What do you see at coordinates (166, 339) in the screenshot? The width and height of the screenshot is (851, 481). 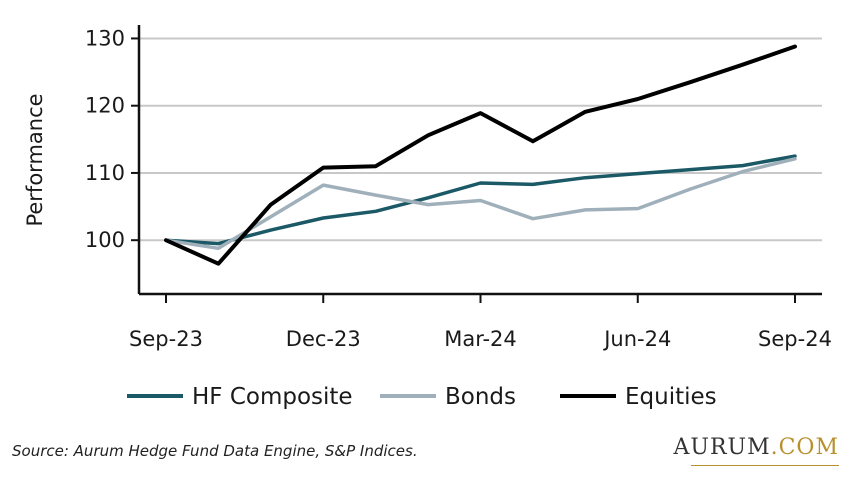 I see `x-tick-label-0: Sep-23` at bounding box center [166, 339].